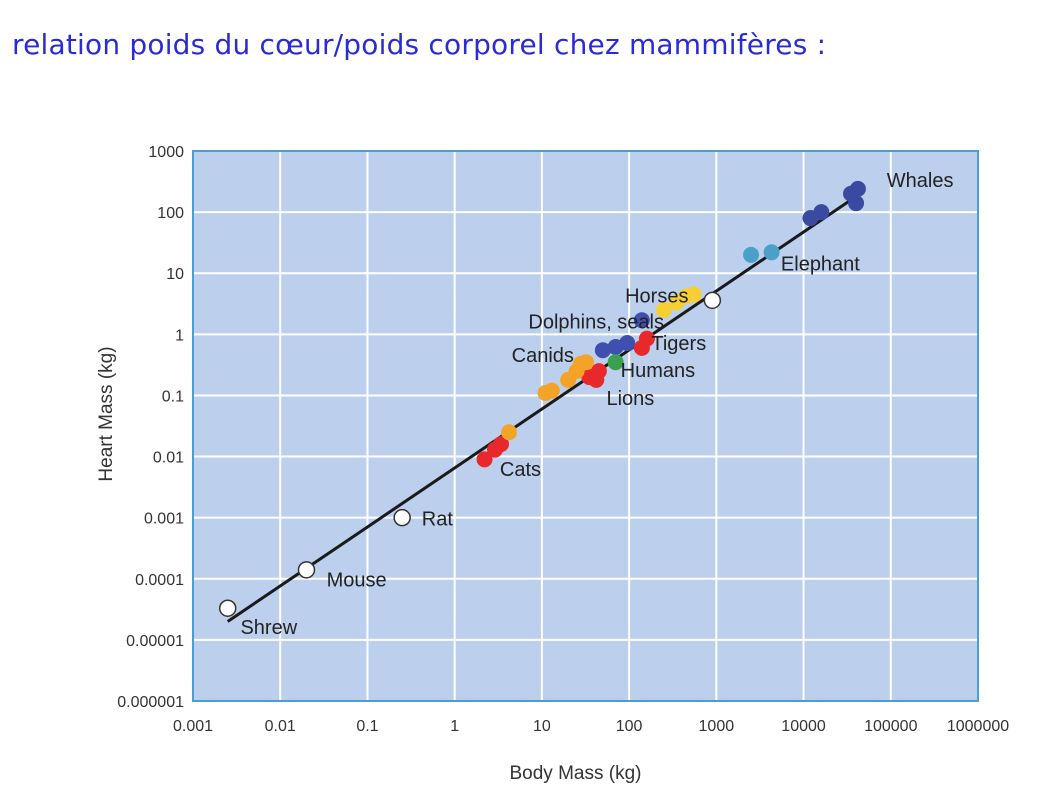  Describe the element at coordinates (646, 338) in the screenshot. I see `data-point-tigers` at that location.